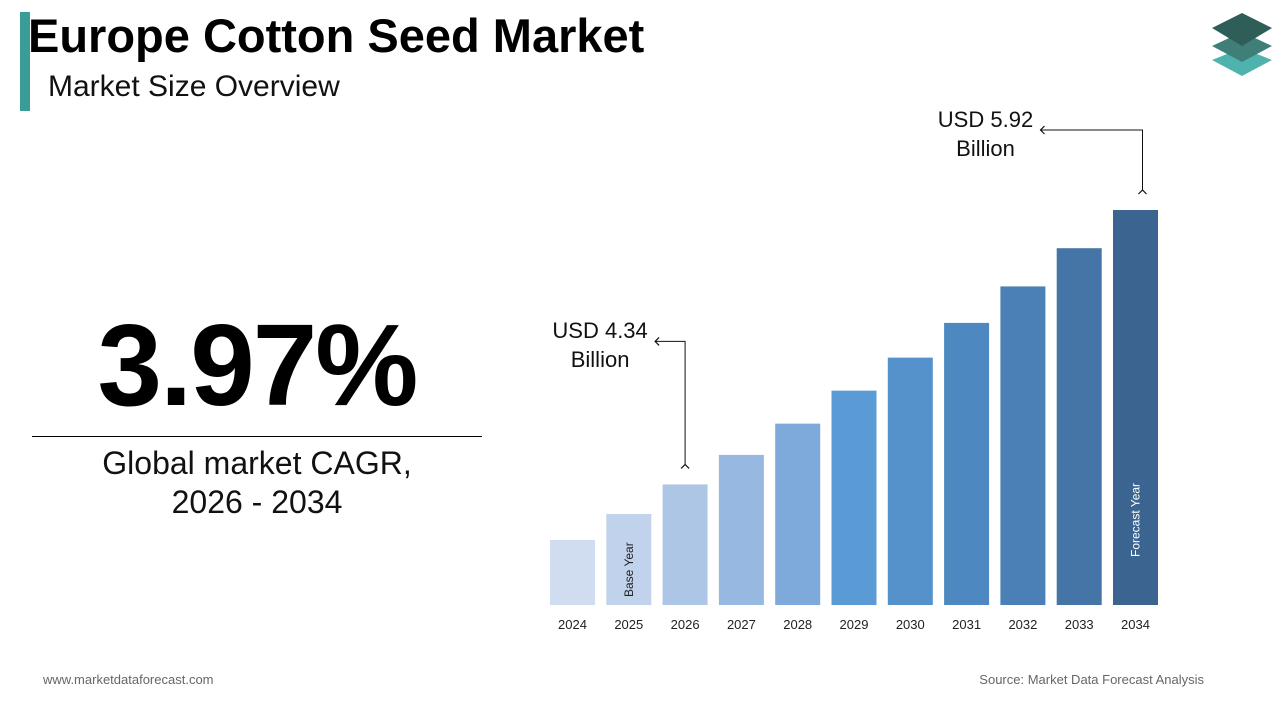 The height and width of the screenshot is (720, 1280). I want to click on x-tick-label: 2026, so click(685, 624).